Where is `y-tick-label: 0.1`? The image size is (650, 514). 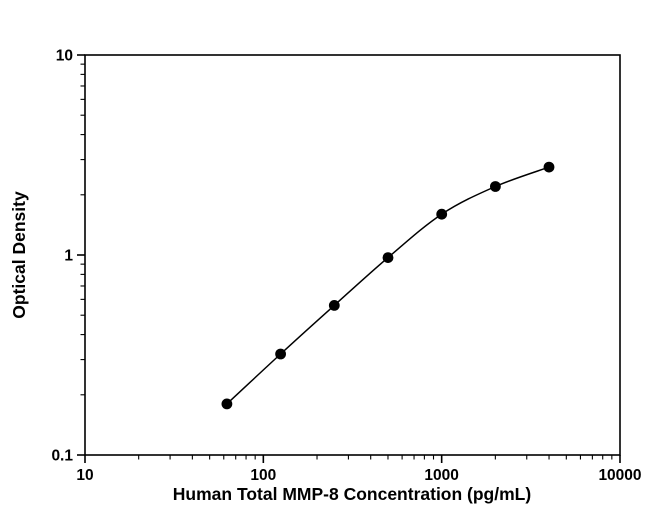
y-tick-label: 0.1 is located at coordinates (62, 455).